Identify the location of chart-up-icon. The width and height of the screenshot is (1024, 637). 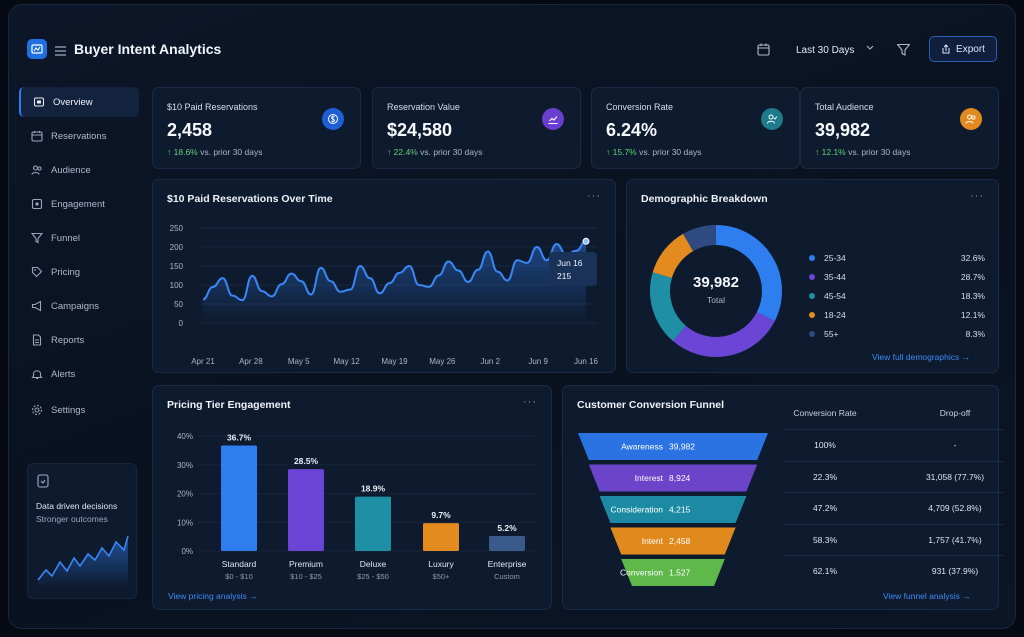
(553, 119).